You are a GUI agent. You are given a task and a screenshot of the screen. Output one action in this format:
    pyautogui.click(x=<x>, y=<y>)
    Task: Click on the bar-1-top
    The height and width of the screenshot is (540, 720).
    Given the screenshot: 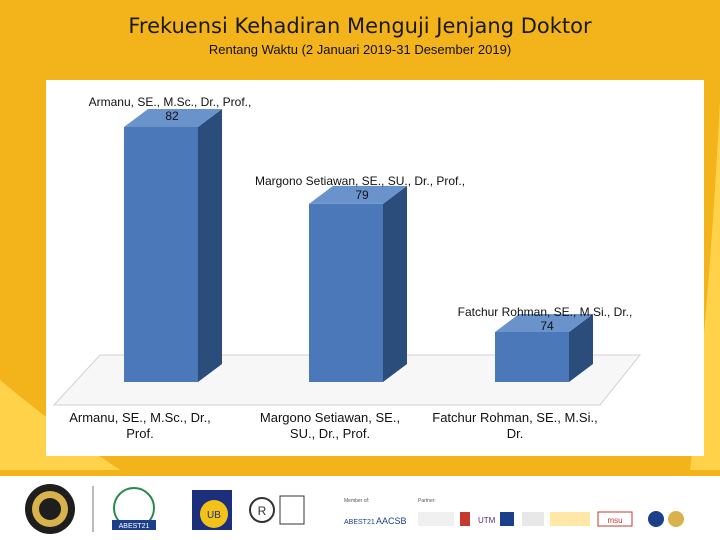 What is the action you would take?
    pyautogui.click(x=173, y=118)
    